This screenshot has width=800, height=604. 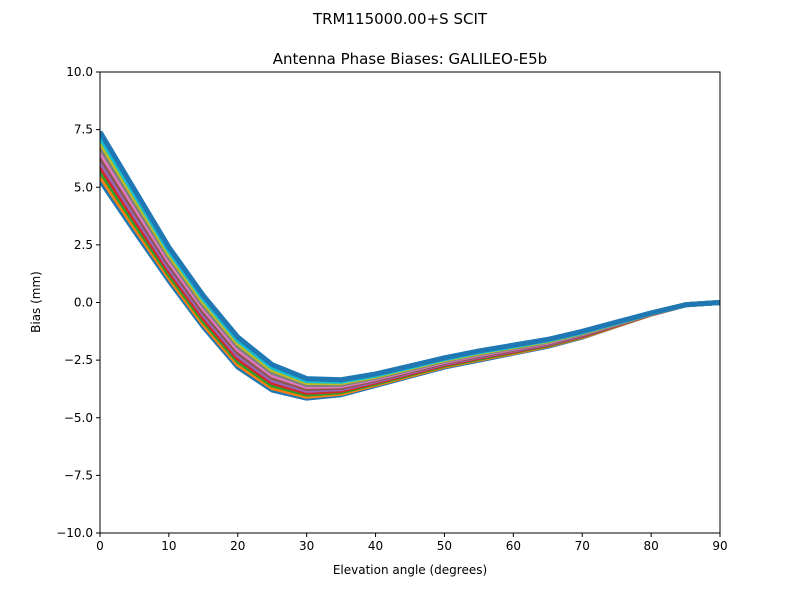 I want to click on chart-suptitle: TRM115000.00+S SCIT, so click(x=400, y=19).